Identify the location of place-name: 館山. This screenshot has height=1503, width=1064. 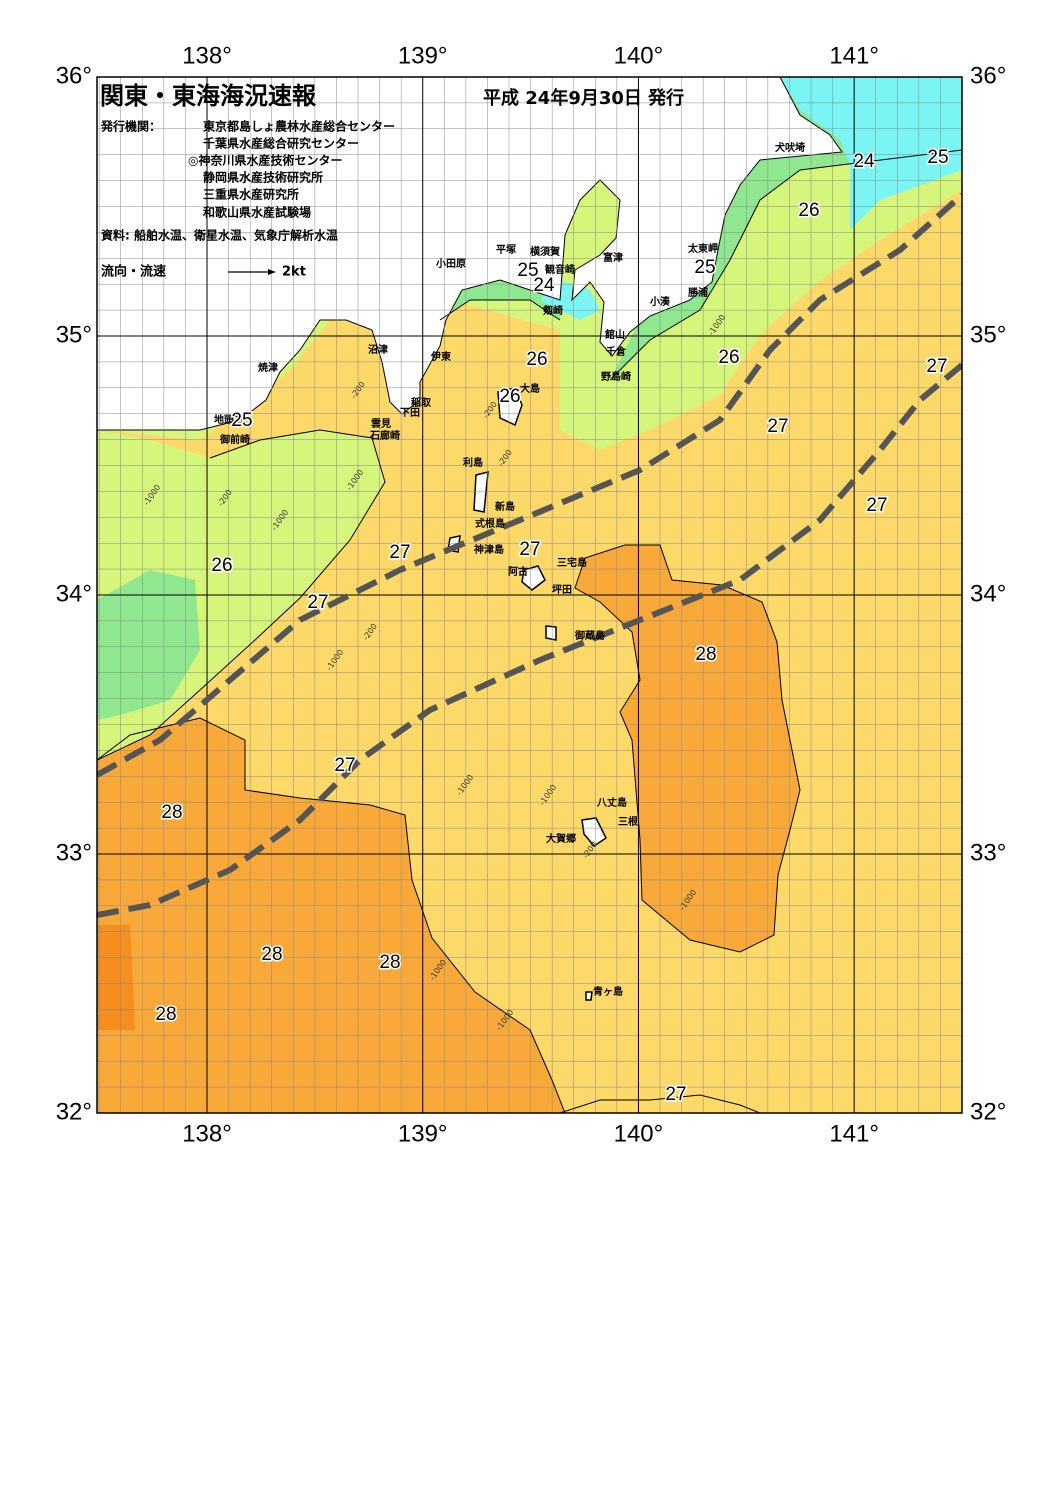
(614, 334).